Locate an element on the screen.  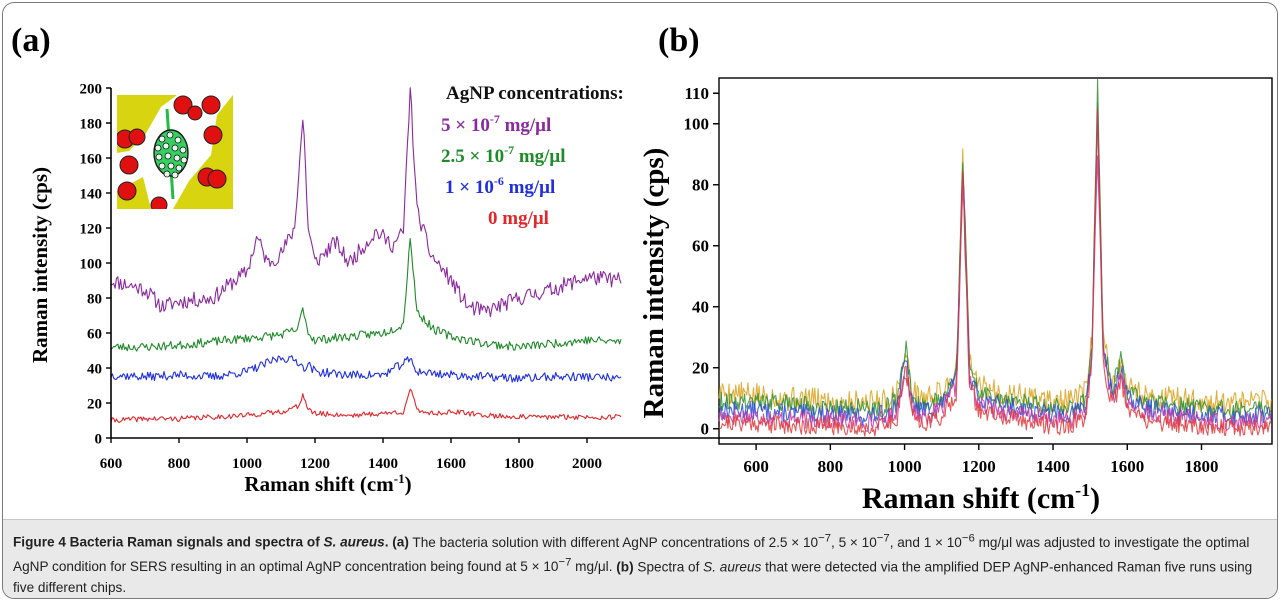
panel-b-x-tick-label: 600 is located at coordinates (756, 466).